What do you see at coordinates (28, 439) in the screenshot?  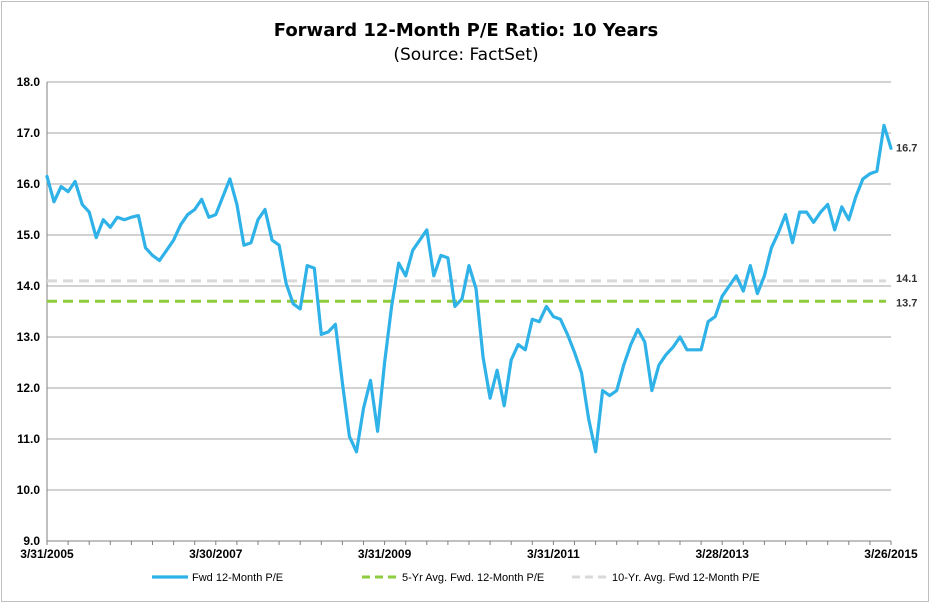 I see `y-tick-label: 11.0` at bounding box center [28, 439].